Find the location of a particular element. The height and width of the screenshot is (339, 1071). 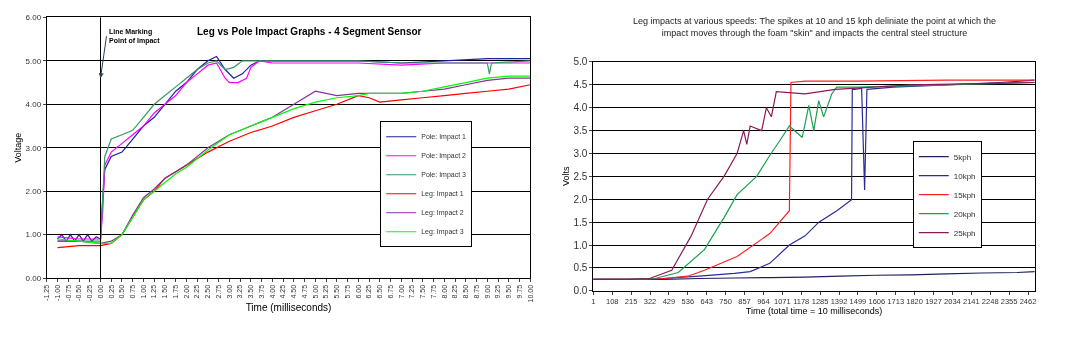

y-tick-label: 2.5 is located at coordinates (580, 176).